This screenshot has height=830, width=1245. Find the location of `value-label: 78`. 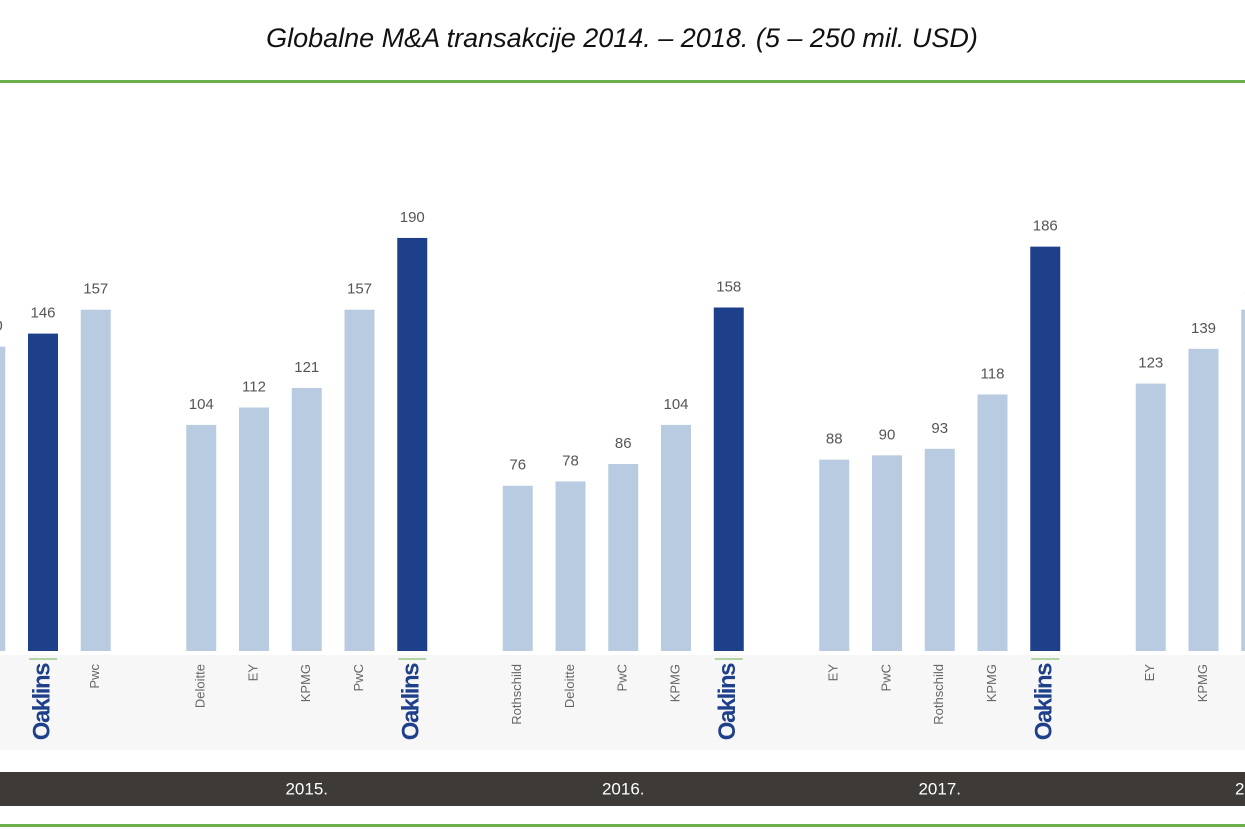

value-label: 78 is located at coordinates (570, 460).